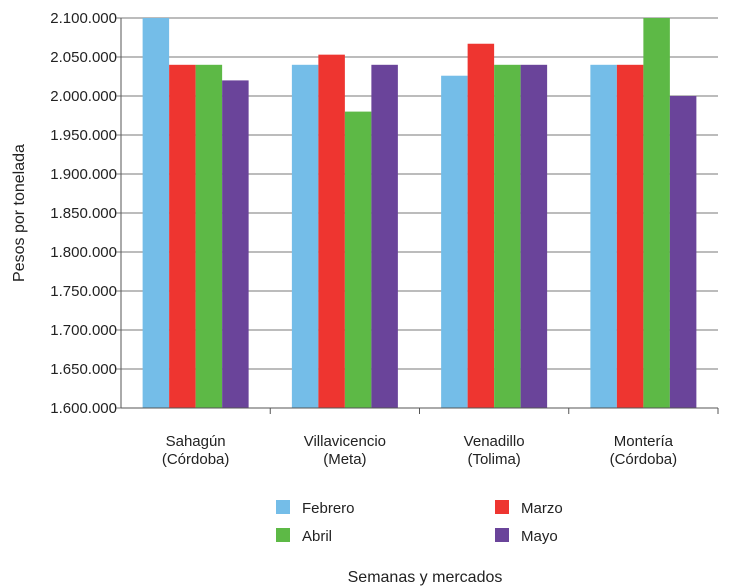 The width and height of the screenshot is (729, 588). Describe the element at coordinates (502, 507) in the screenshot. I see `legend-swatch-marzo` at that location.